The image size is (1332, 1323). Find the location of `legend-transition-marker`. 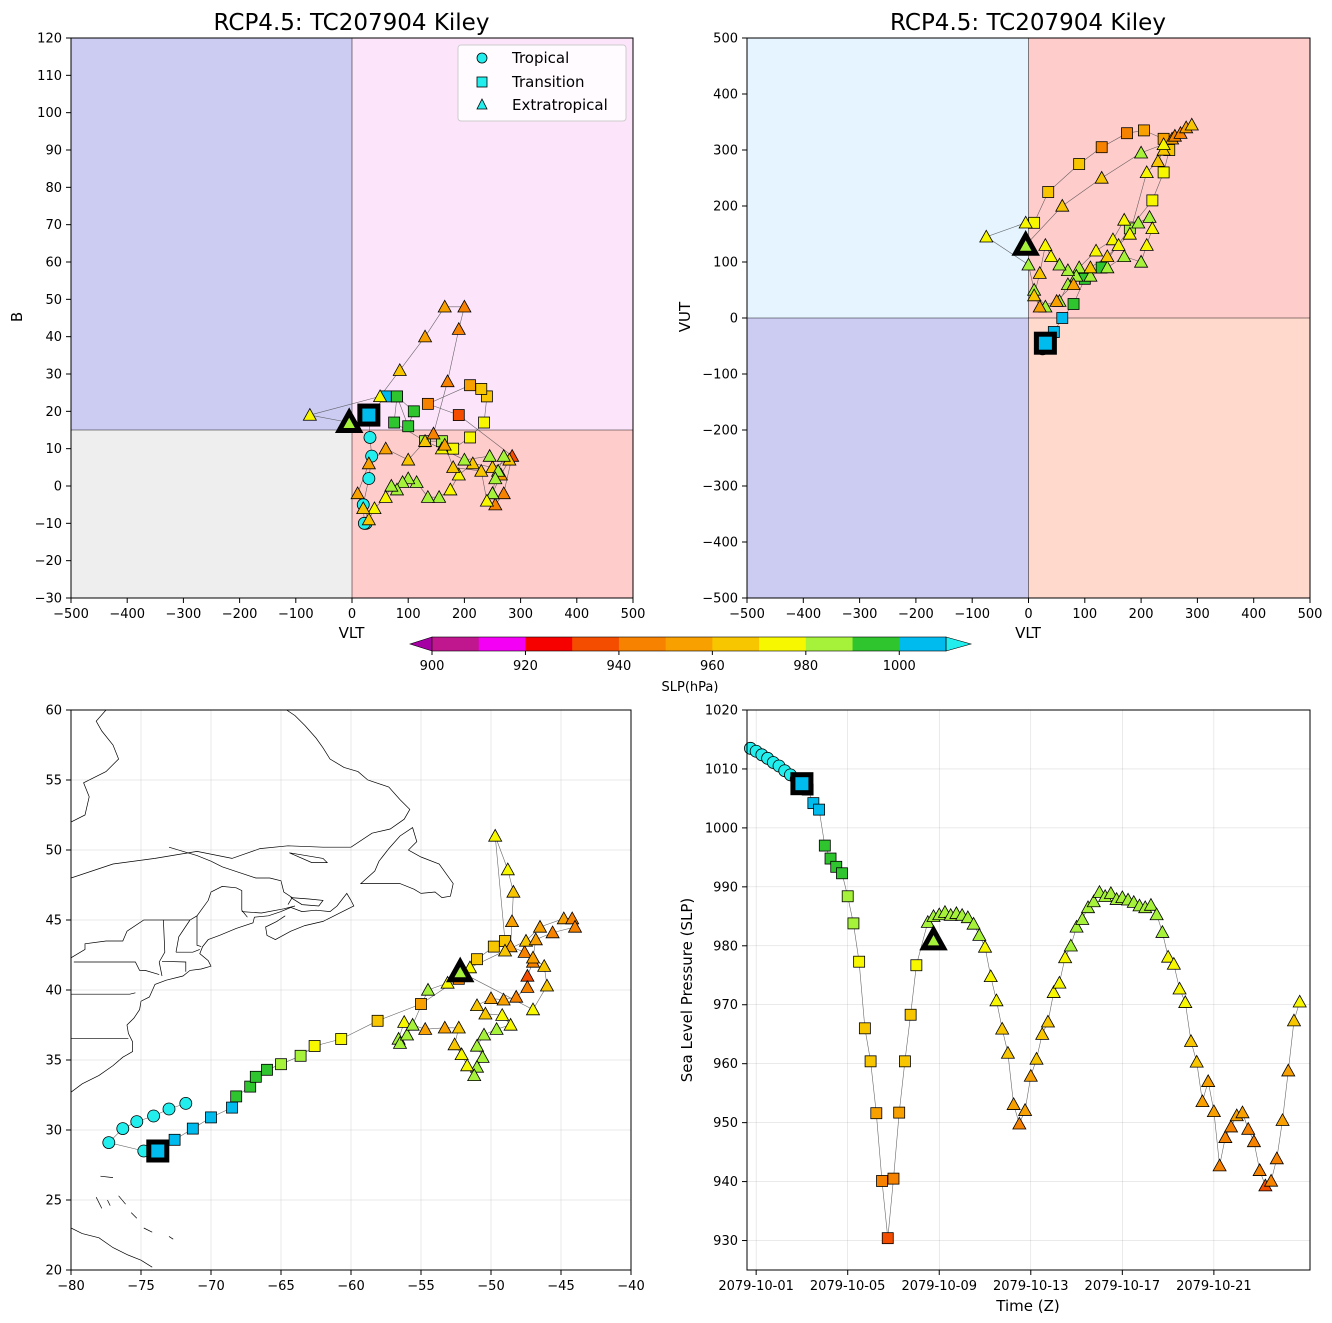

legend-transition-marker is located at coordinates (482, 82).